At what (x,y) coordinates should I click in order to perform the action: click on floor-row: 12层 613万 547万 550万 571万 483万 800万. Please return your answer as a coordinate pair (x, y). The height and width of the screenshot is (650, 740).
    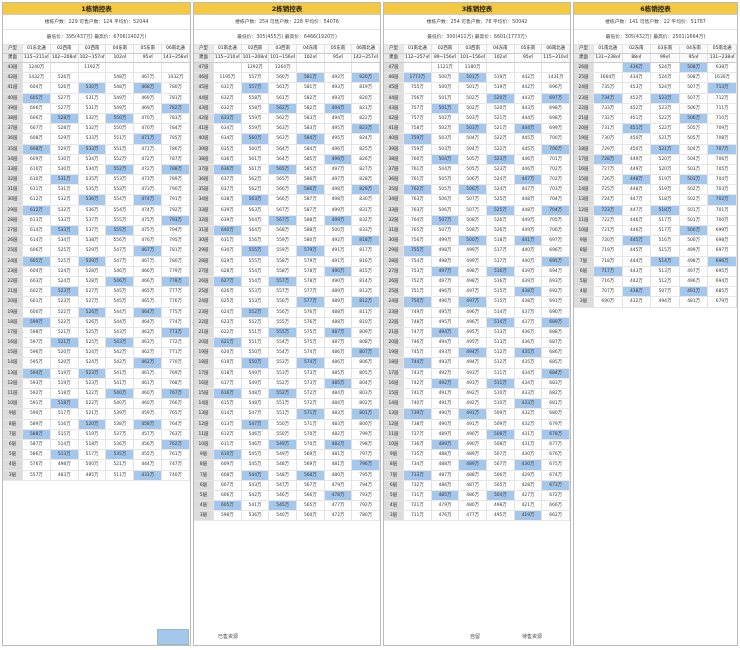
    Looking at the image, I should click on (287, 424).